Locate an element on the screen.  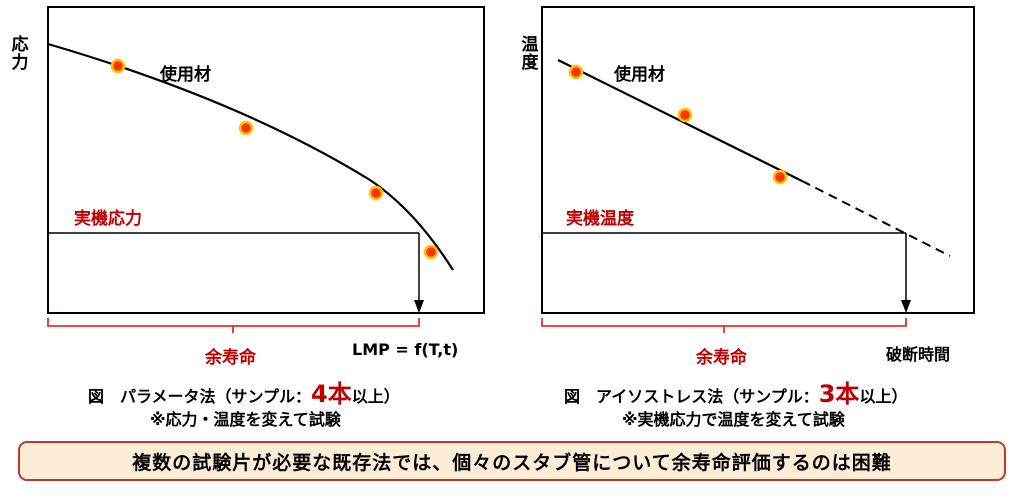
left-life-arrow-head is located at coordinates (419, 306).